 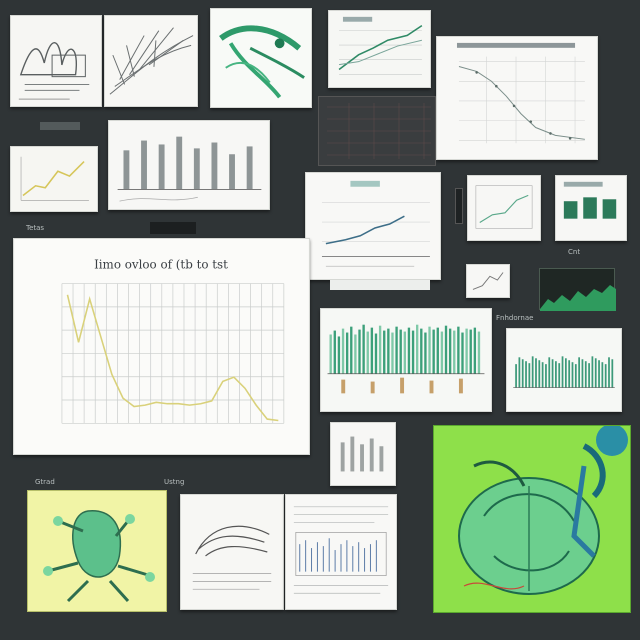 I want to click on green-organism-card, so click(x=532, y=518).